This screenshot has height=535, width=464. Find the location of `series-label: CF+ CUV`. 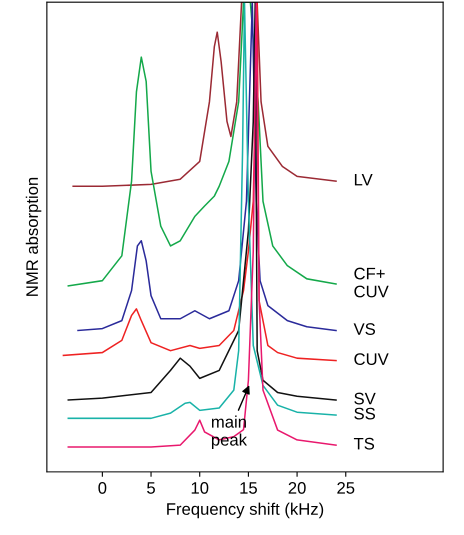

series-label: CF+ CUV is located at coordinates (371, 283).